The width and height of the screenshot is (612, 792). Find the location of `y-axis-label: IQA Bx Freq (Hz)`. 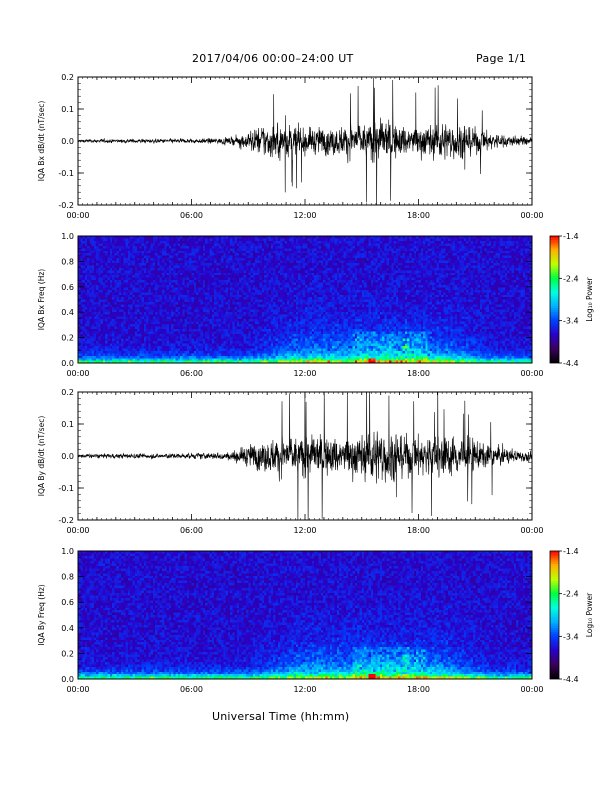

y-axis-label: IQA Bx Freq (Hz) is located at coordinates (41, 300).